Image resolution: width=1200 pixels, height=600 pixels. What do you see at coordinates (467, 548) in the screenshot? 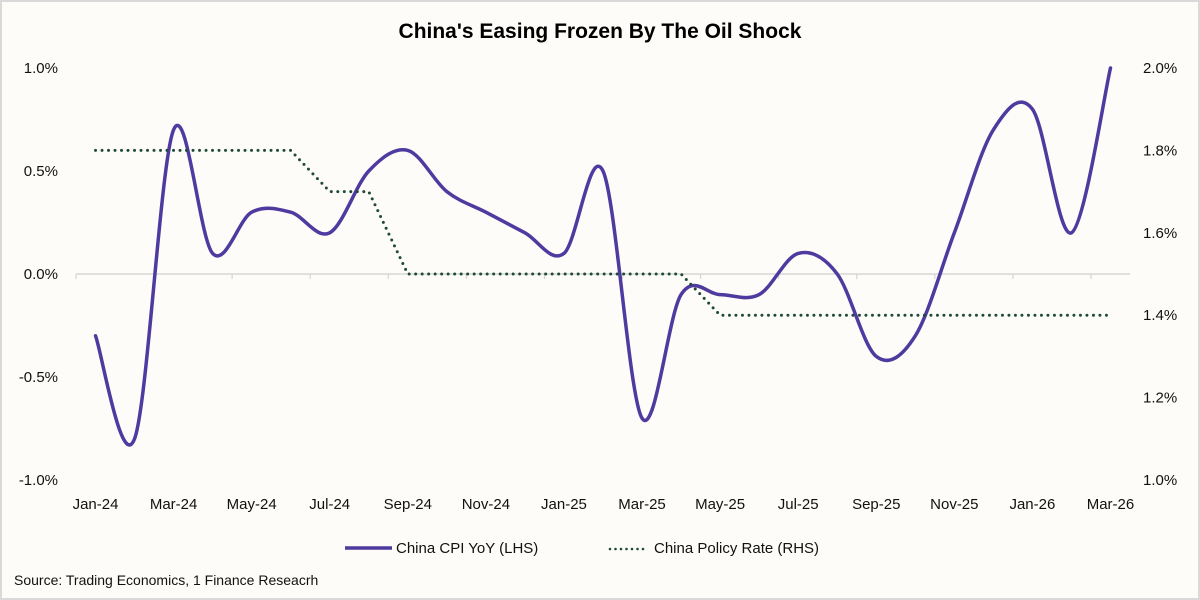
I see `legend-label-cpi: China CPI YoY (LHS)` at bounding box center [467, 548].